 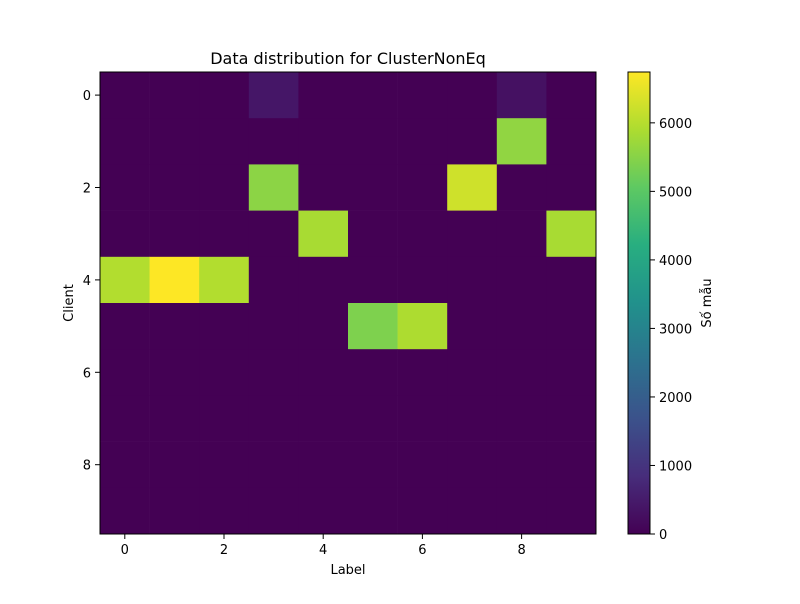 What do you see at coordinates (69, 303) in the screenshot?
I see `y-axis-label: Client` at bounding box center [69, 303].